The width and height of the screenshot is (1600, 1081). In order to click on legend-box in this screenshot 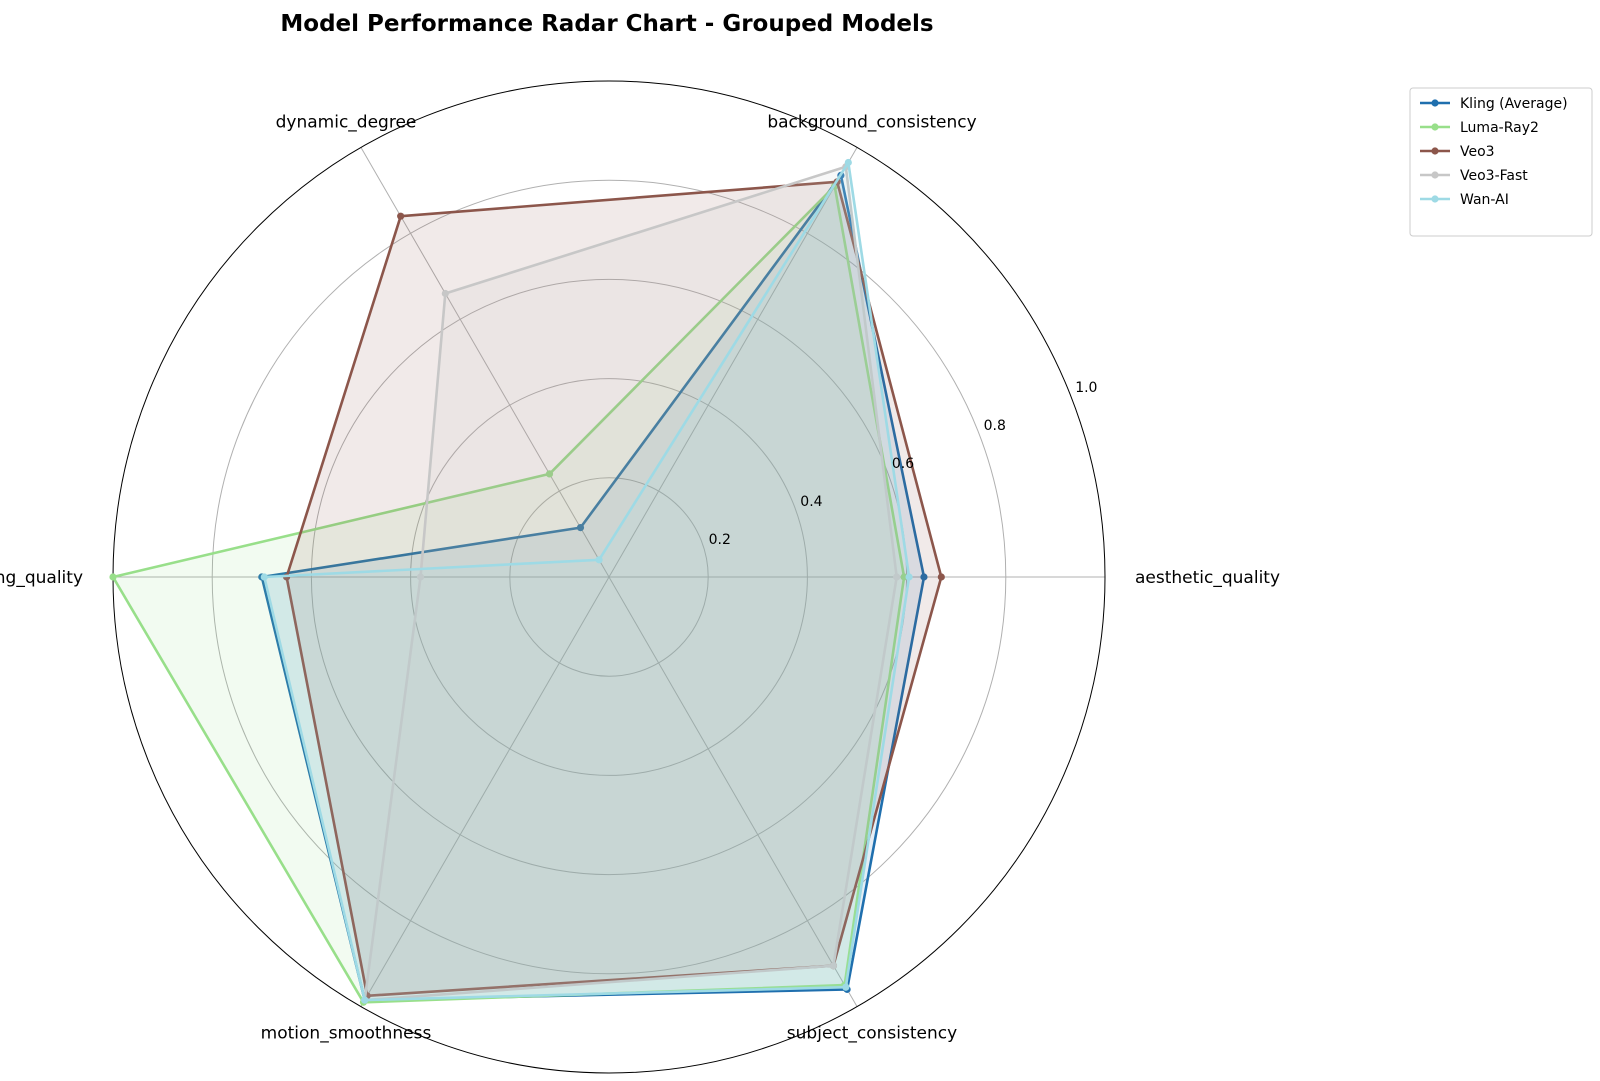, I will do `click(1501, 162)`.